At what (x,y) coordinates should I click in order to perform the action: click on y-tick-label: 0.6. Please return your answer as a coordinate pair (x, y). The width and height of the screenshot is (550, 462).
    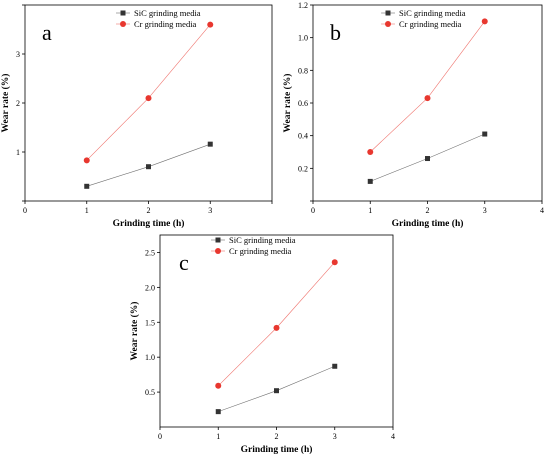
    Looking at the image, I should click on (303, 103).